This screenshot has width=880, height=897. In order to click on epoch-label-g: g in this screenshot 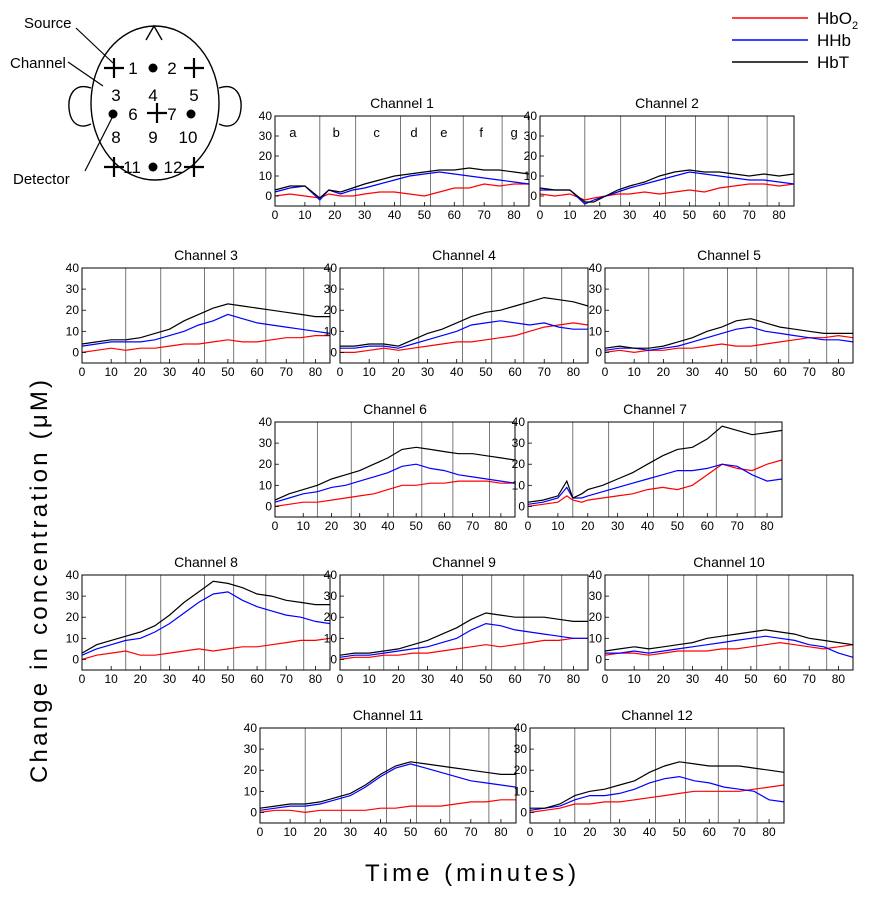, I will do `click(513, 132)`.